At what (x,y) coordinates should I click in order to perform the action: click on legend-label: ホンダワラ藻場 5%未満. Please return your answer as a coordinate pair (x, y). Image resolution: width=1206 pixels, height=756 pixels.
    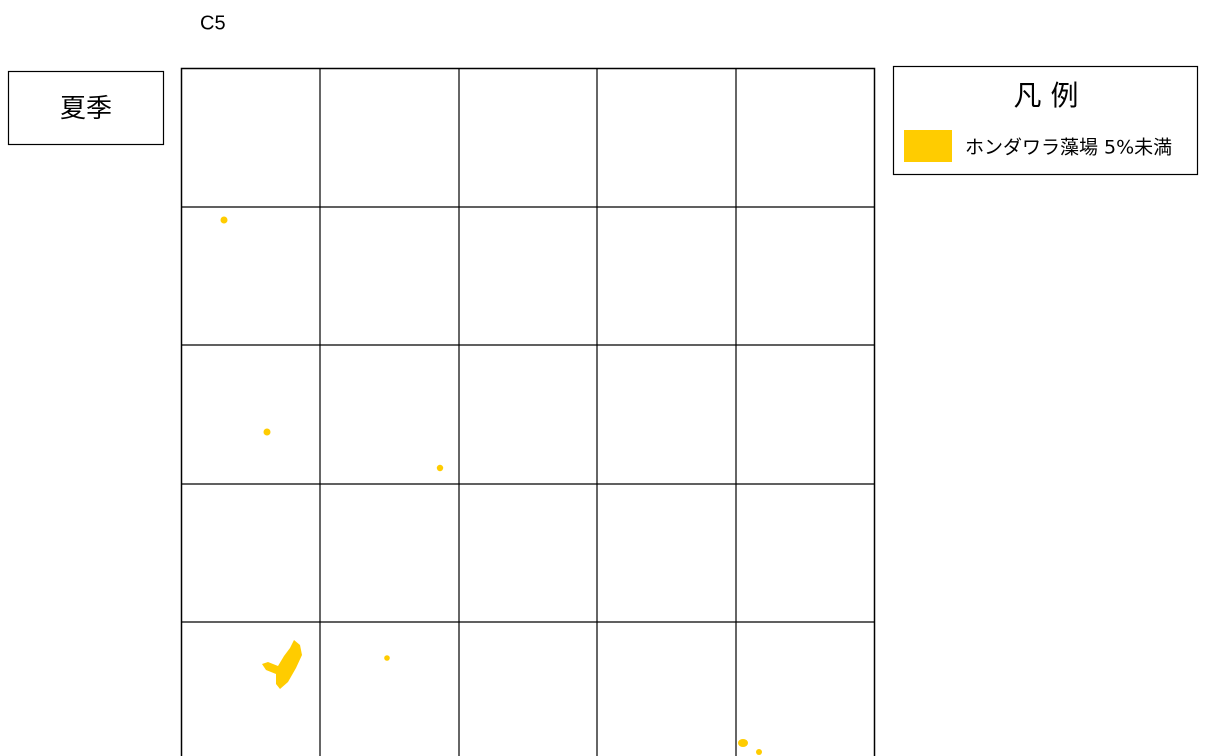
    Looking at the image, I should click on (1068, 148).